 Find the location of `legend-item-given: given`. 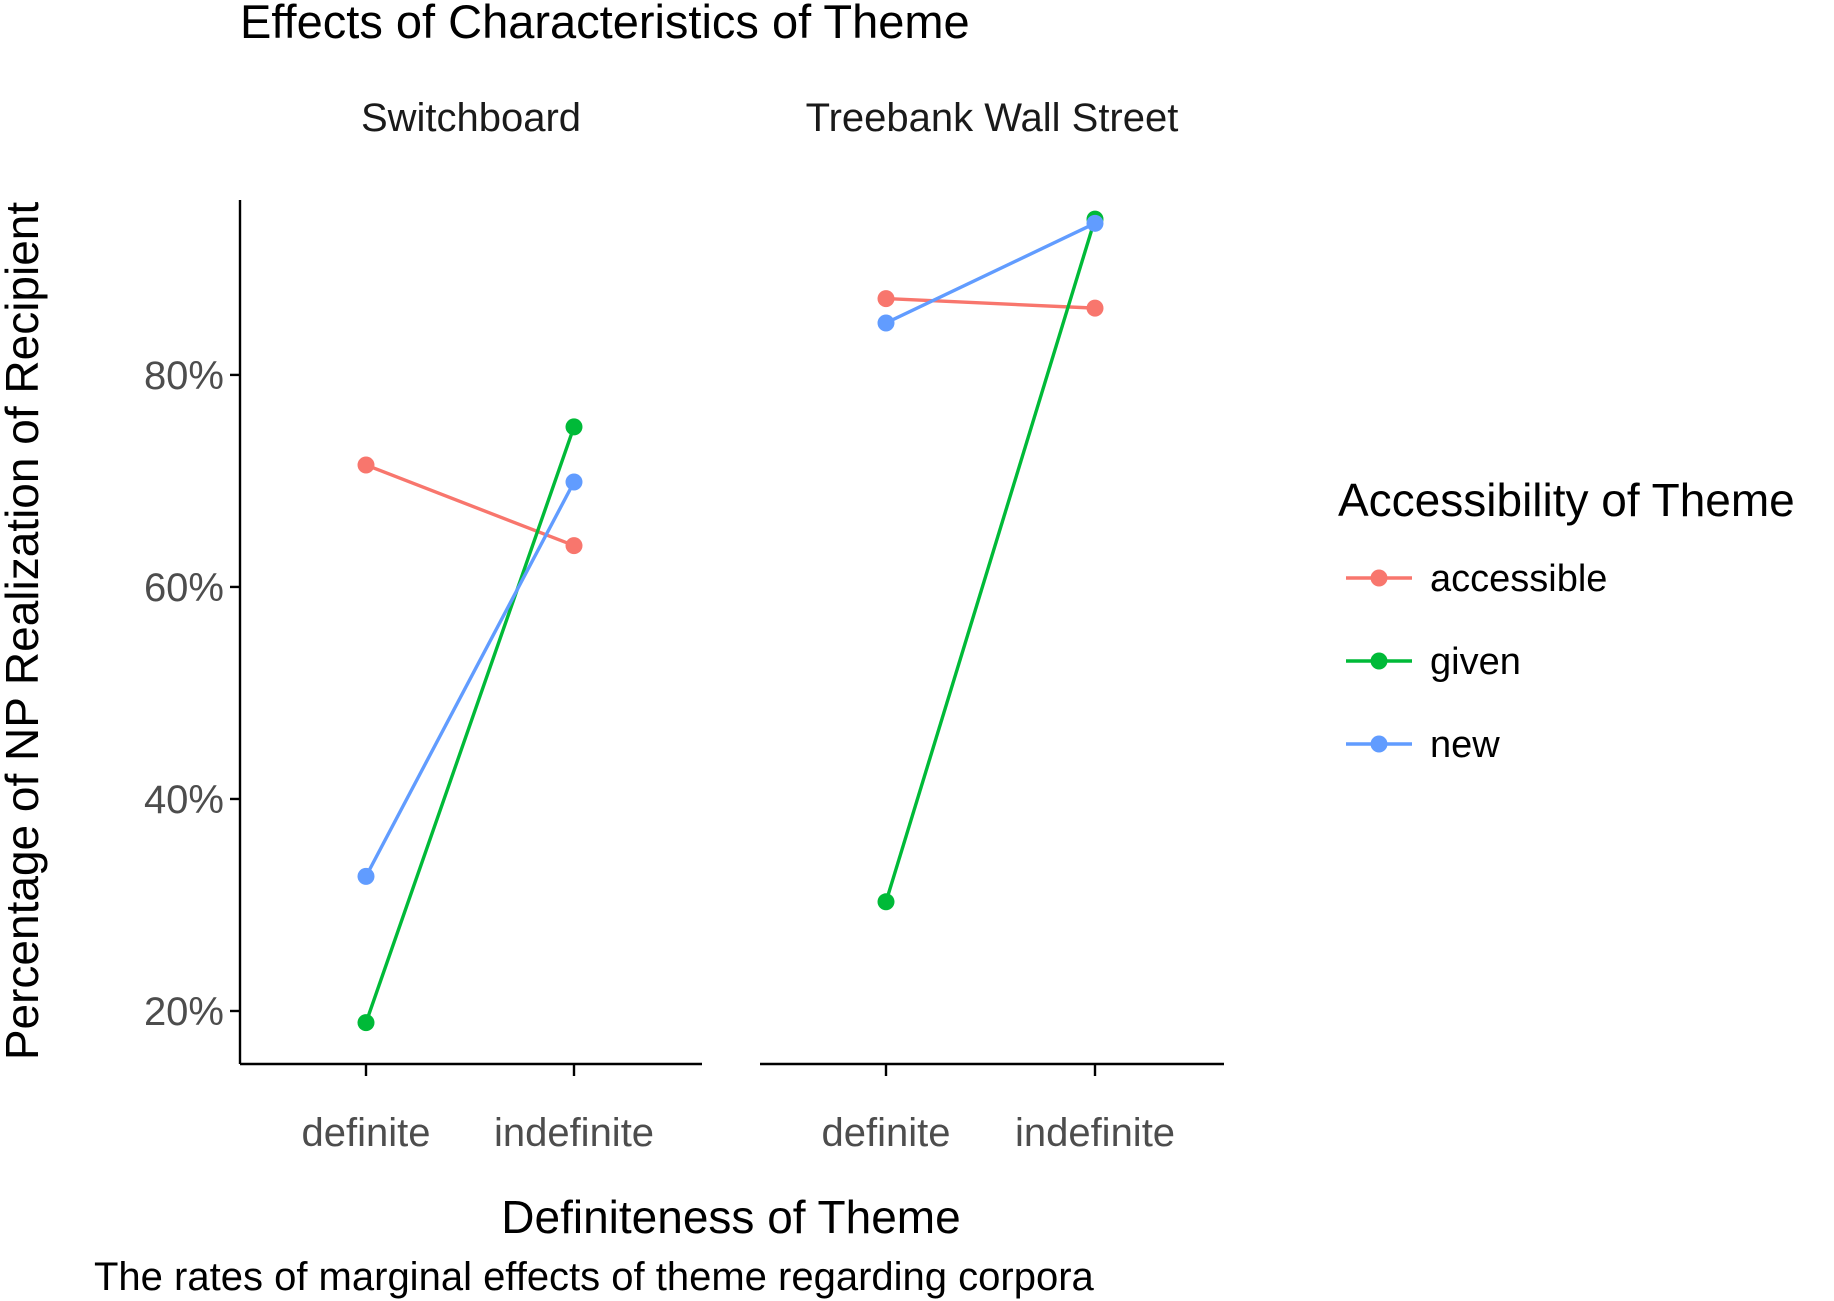

legend-item-given: given is located at coordinates (1433, 662).